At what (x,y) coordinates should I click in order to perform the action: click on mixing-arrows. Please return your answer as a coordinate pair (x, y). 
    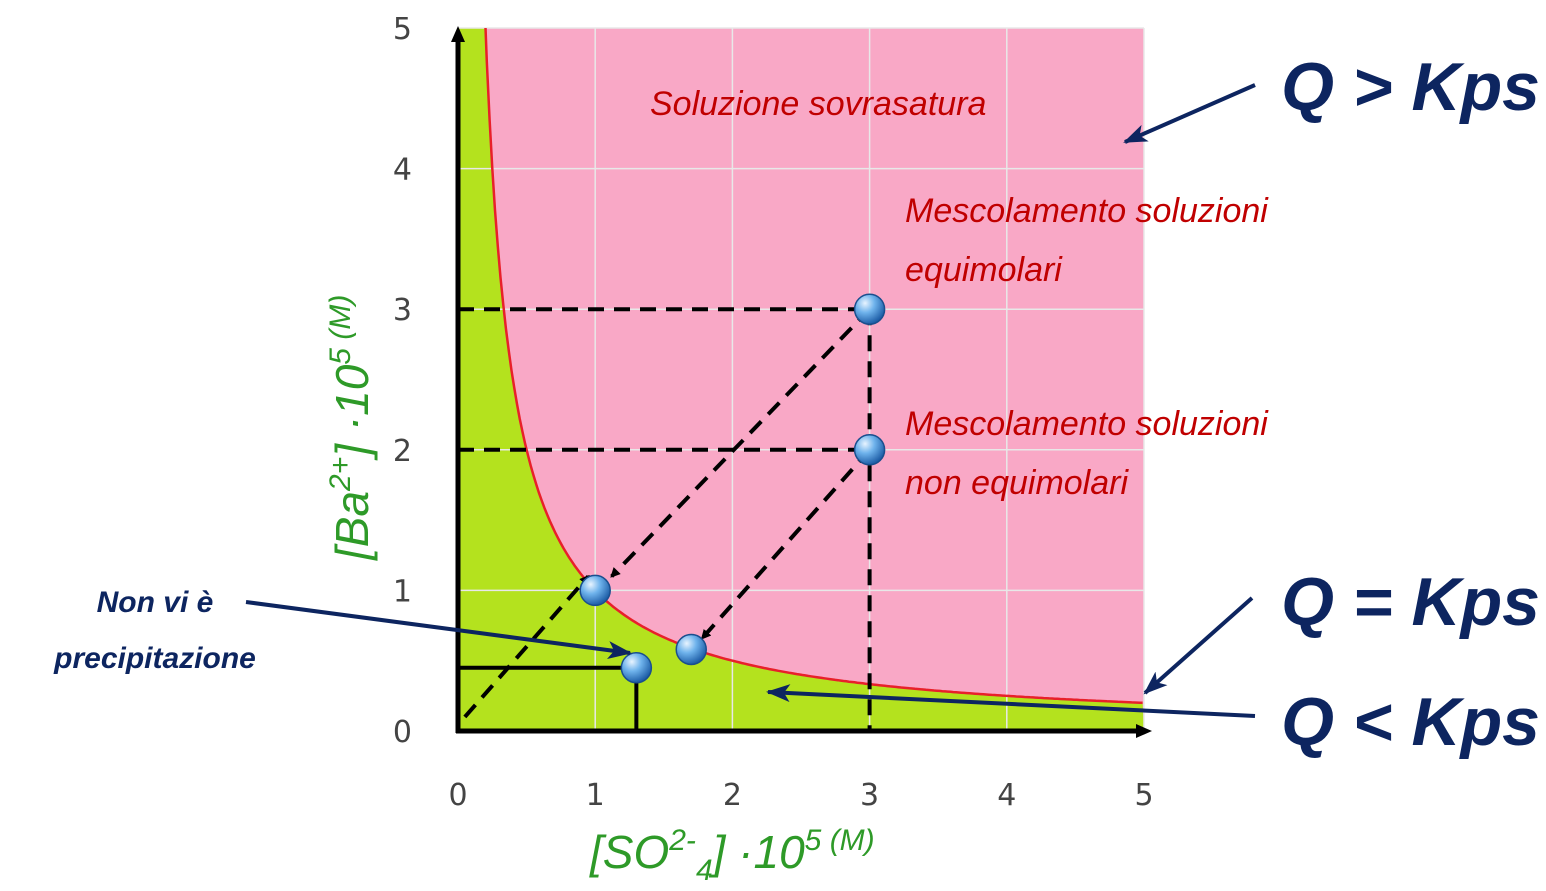
    Looking at the image, I should click on (667, 513).